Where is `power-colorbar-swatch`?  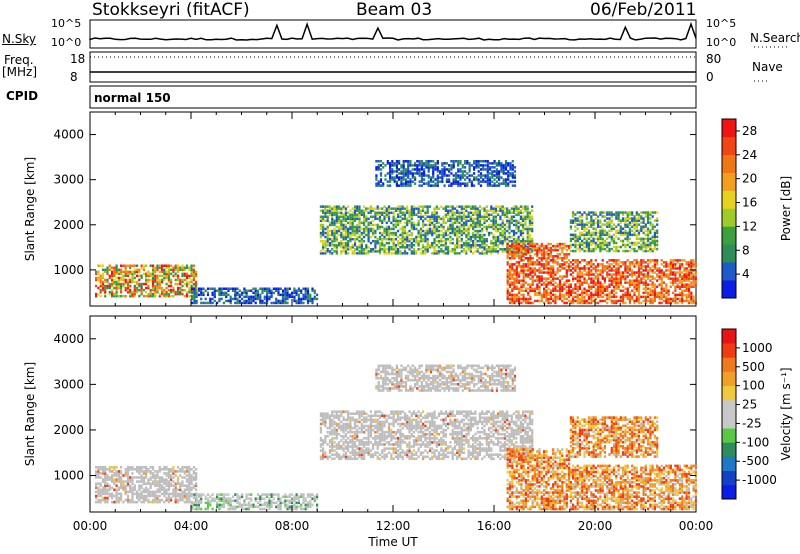 power-colorbar-swatch is located at coordinates (729, 128).